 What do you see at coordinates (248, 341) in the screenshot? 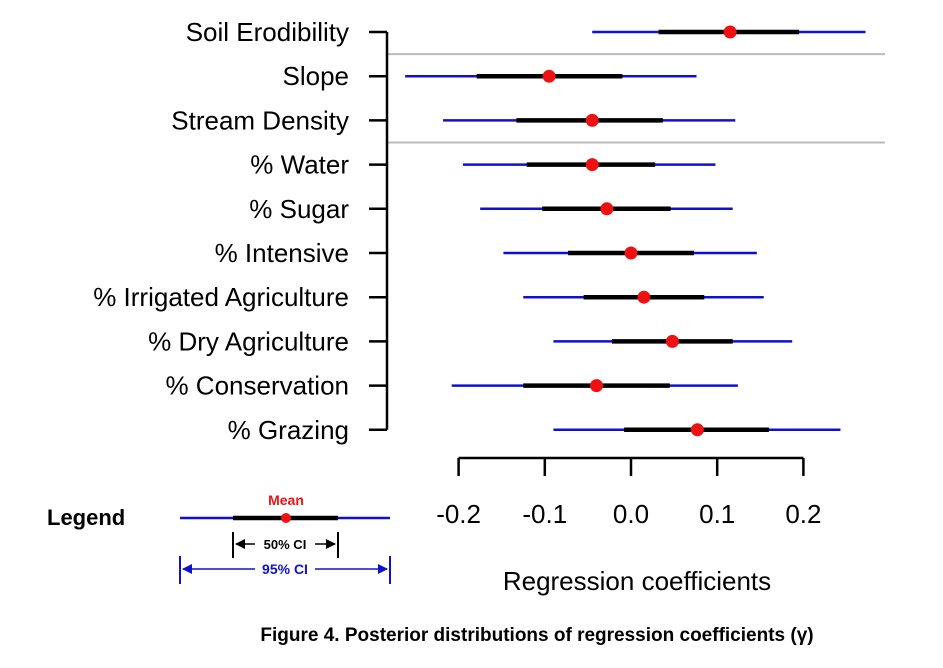
I see `y-tick-label-pct-dry-agriculture: % Dry Agriculture` at bounding box center [248, 341].